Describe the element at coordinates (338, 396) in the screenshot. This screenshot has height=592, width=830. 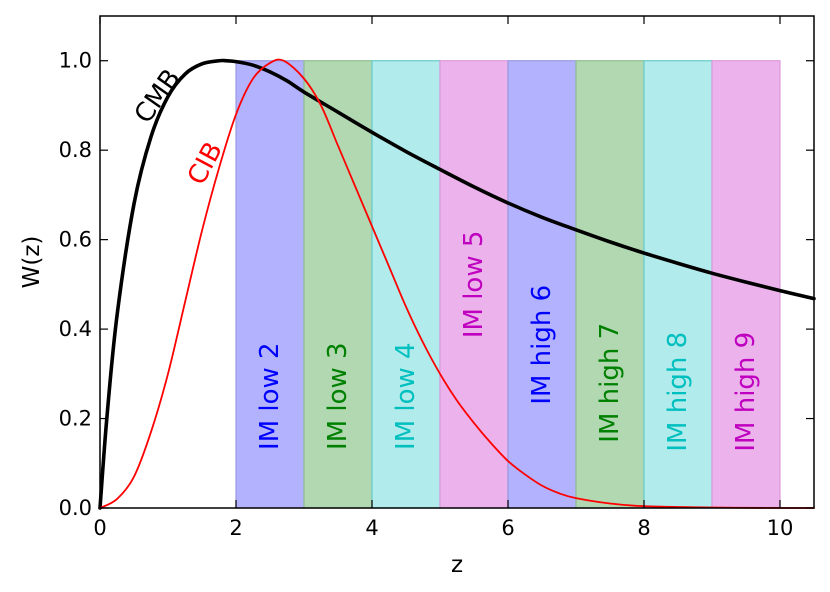
I see `band-label-3: IM low 3` at that location.